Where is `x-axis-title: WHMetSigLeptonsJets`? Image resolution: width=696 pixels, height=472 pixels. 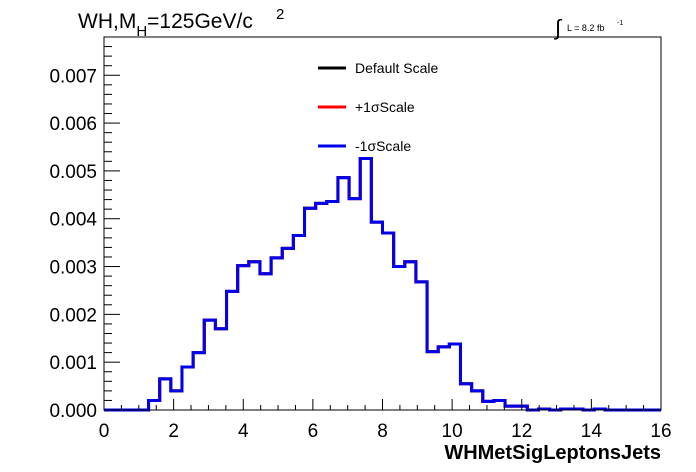
x-axis-title: WHMetSigLeptonsJets is located at coordinates (552, 453).